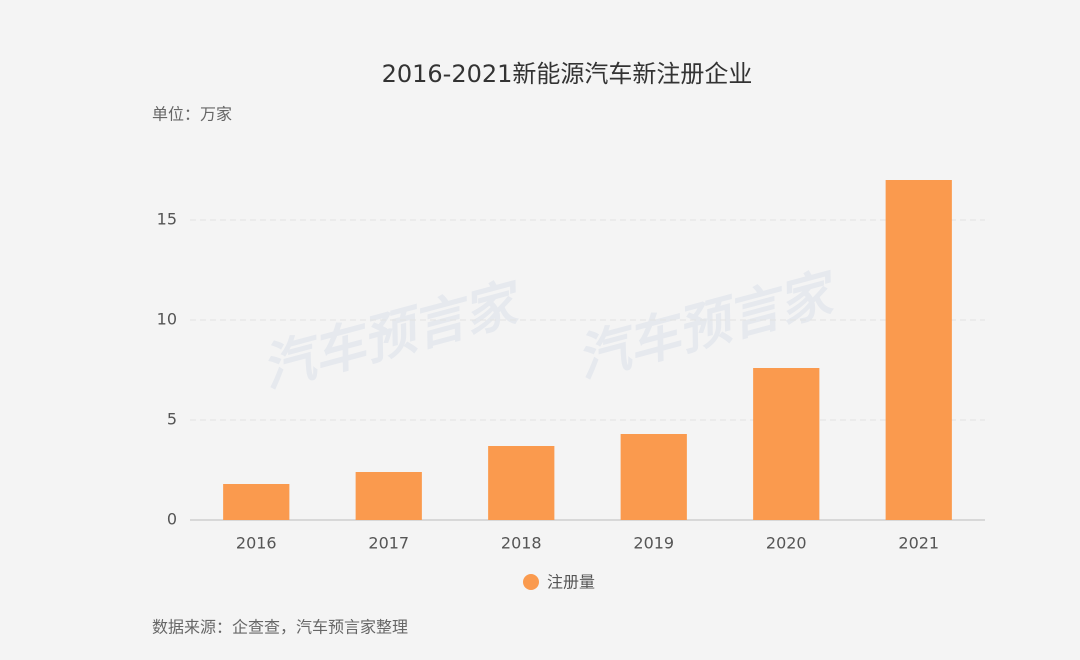 The width and height of the screenshot is (1080, 660). I want to click on legend-label: 注册量, so click(571, 582).